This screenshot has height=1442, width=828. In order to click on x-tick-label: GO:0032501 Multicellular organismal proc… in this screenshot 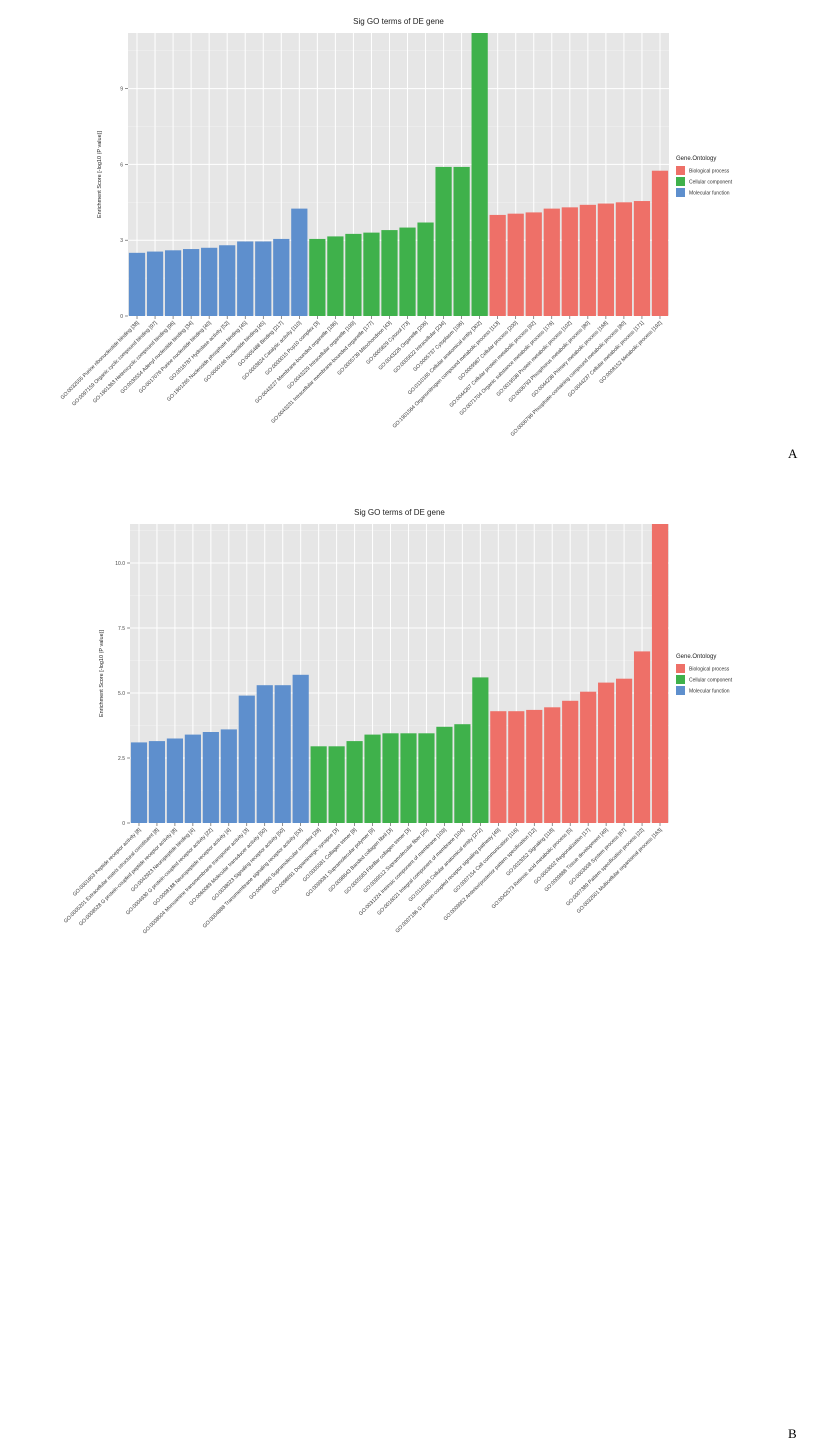, I will do `click(620, 871)`.